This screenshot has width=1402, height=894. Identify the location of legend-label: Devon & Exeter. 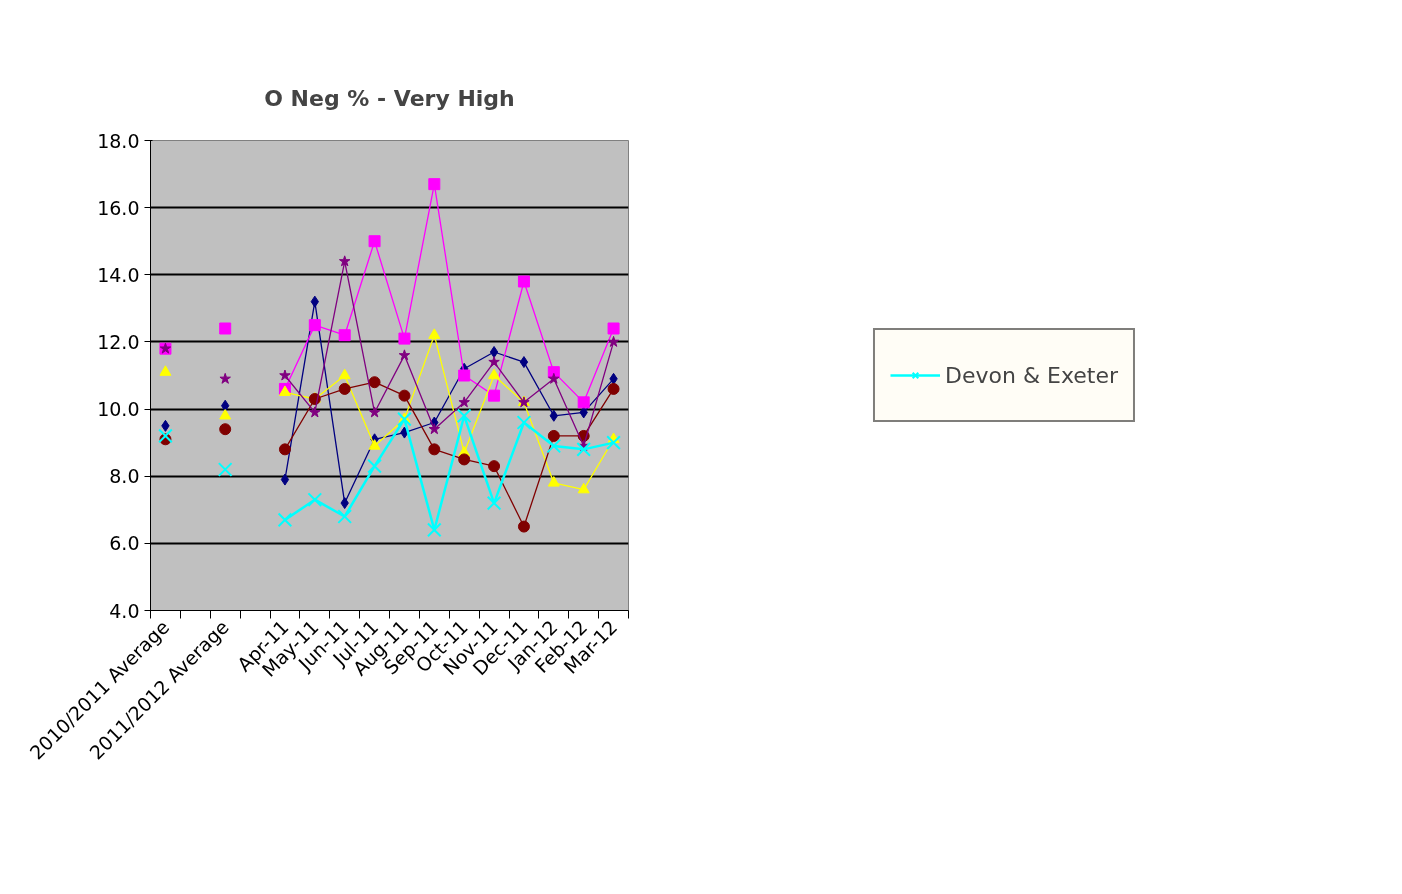
(1031, 375).